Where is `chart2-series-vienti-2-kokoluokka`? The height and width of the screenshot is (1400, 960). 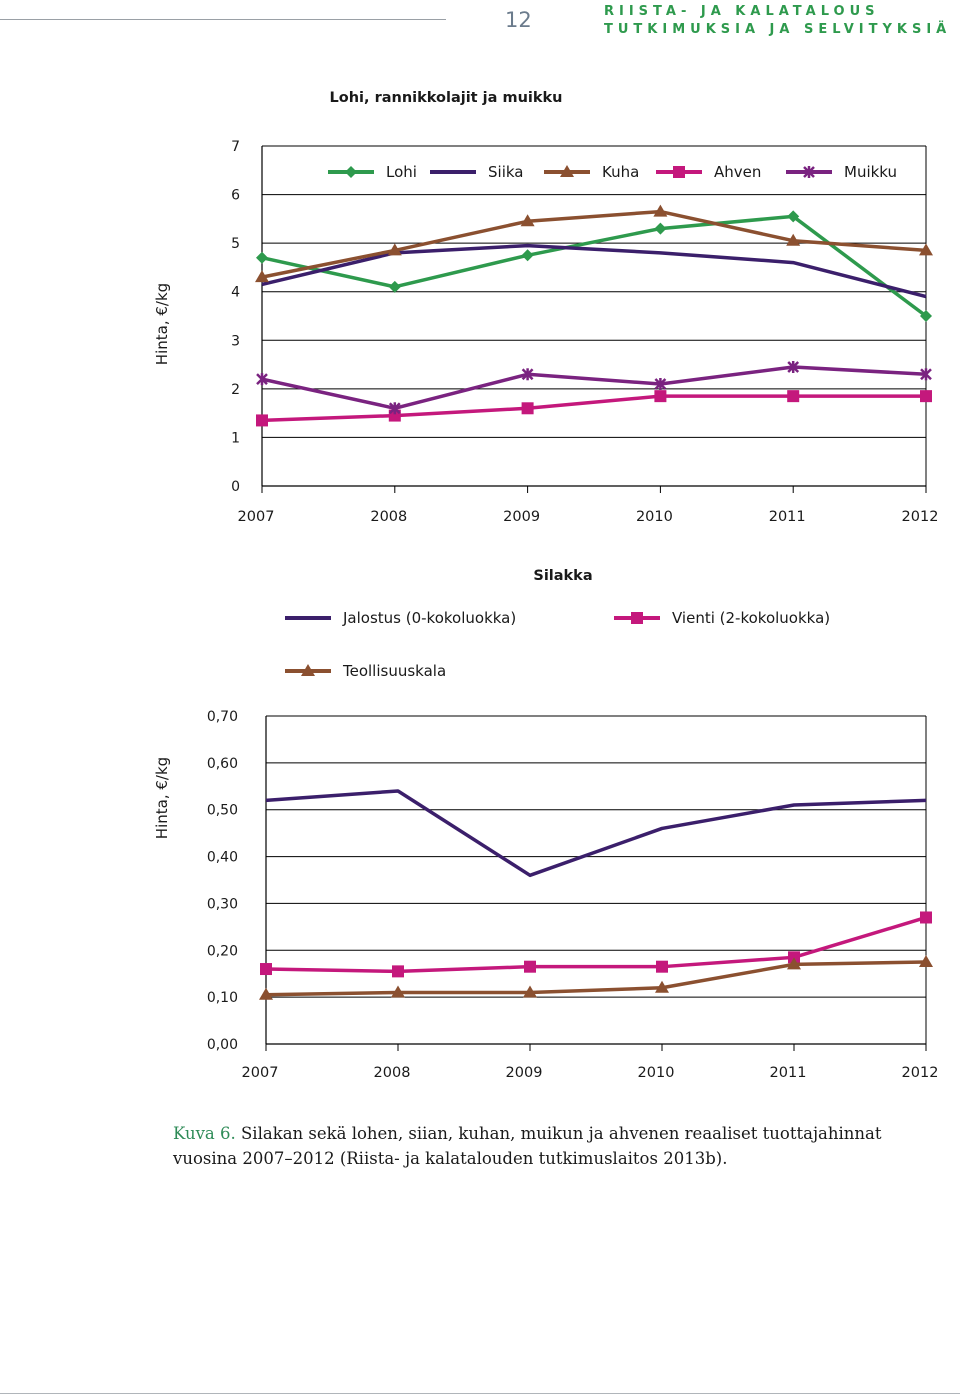
chart2-series-vienti-2-kokoluokka is located at coordinates (596, 944).